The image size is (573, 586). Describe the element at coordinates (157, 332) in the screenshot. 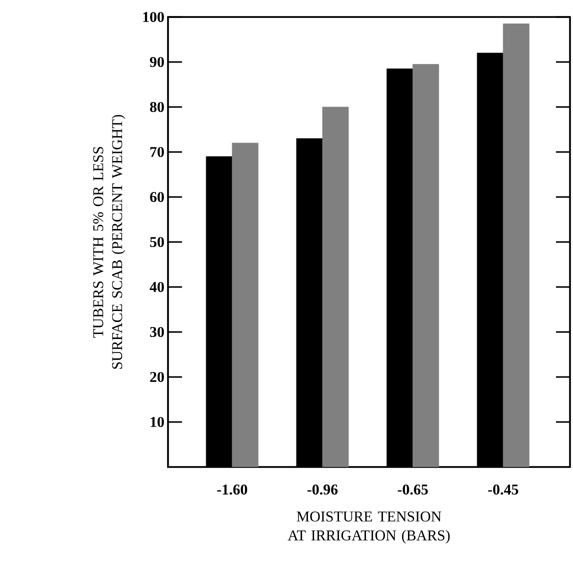

I see `y-tick-label: 30` at that location.